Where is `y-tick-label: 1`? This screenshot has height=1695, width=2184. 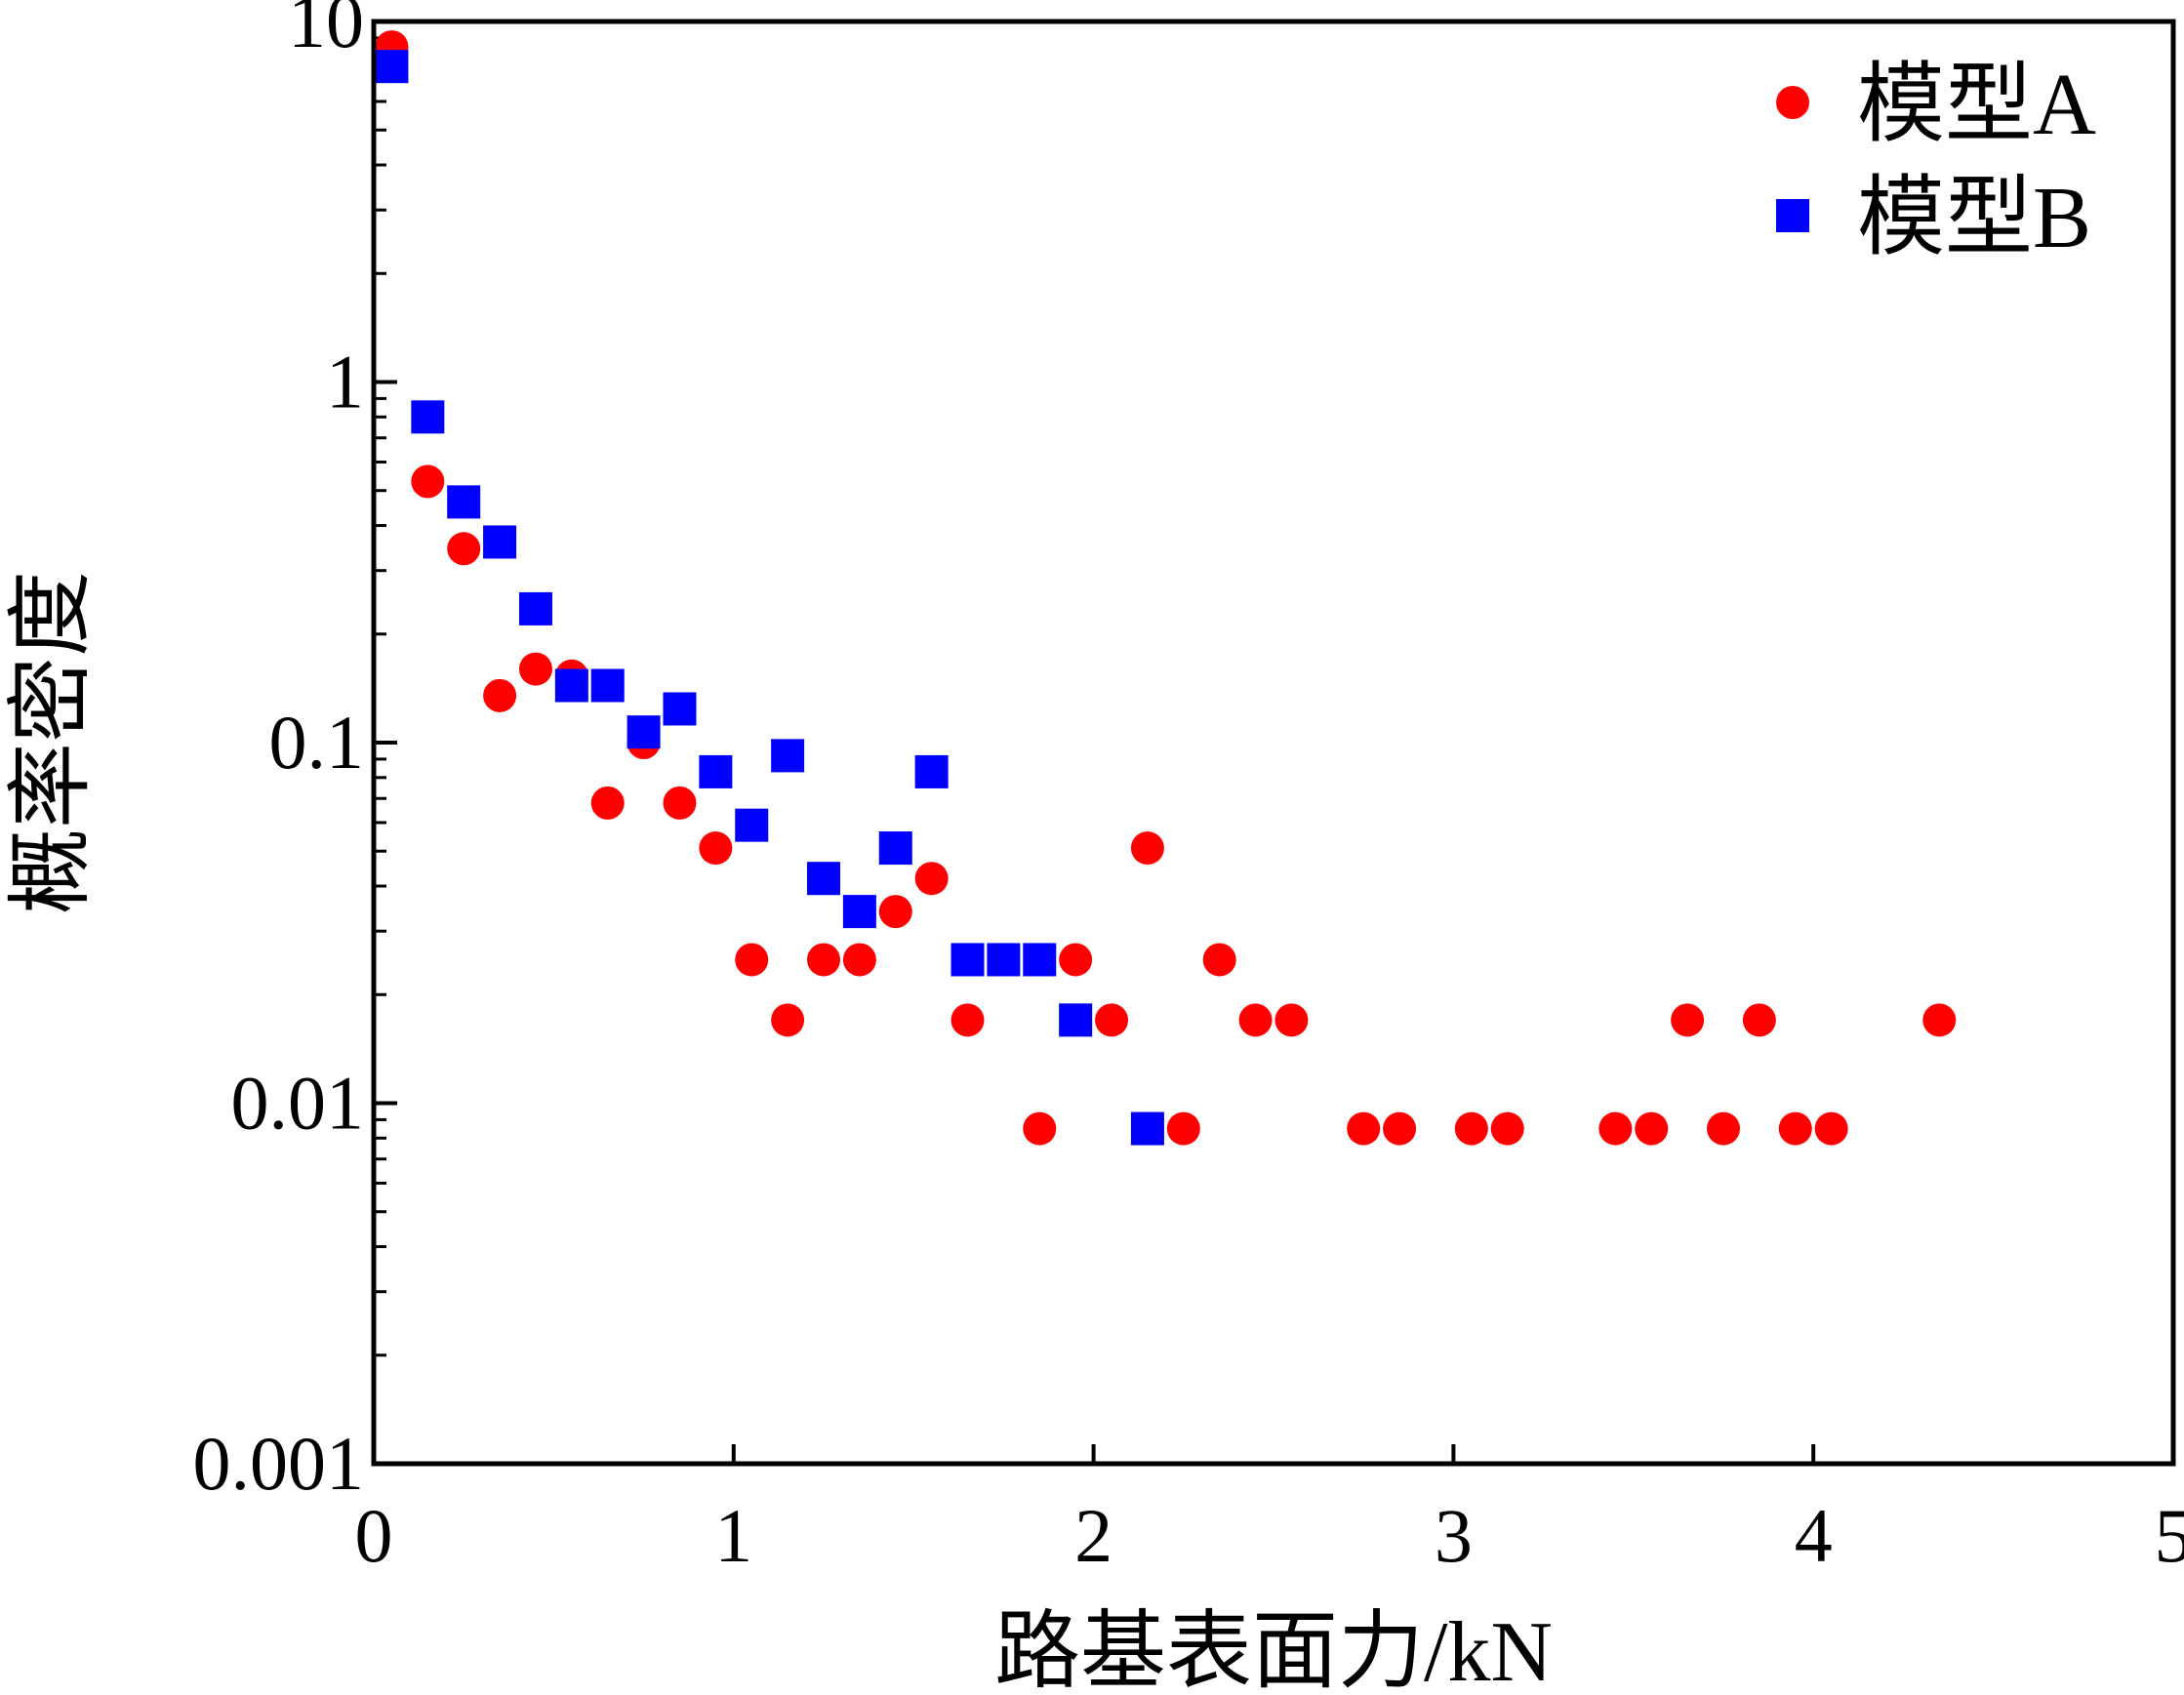
y-tick-label: 1 is located at coordinates (345, 382).